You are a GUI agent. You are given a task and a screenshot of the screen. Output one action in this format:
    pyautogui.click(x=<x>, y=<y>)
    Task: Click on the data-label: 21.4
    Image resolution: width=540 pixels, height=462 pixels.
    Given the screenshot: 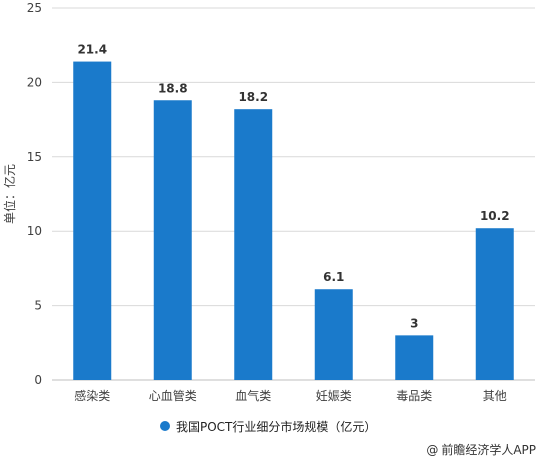 What is the action you would take?
    pyautogui.click(x=92, y=50)
    